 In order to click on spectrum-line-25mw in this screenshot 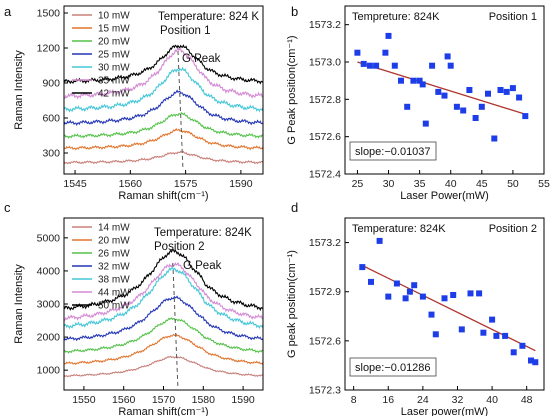, I will do `click(163, 107)`.